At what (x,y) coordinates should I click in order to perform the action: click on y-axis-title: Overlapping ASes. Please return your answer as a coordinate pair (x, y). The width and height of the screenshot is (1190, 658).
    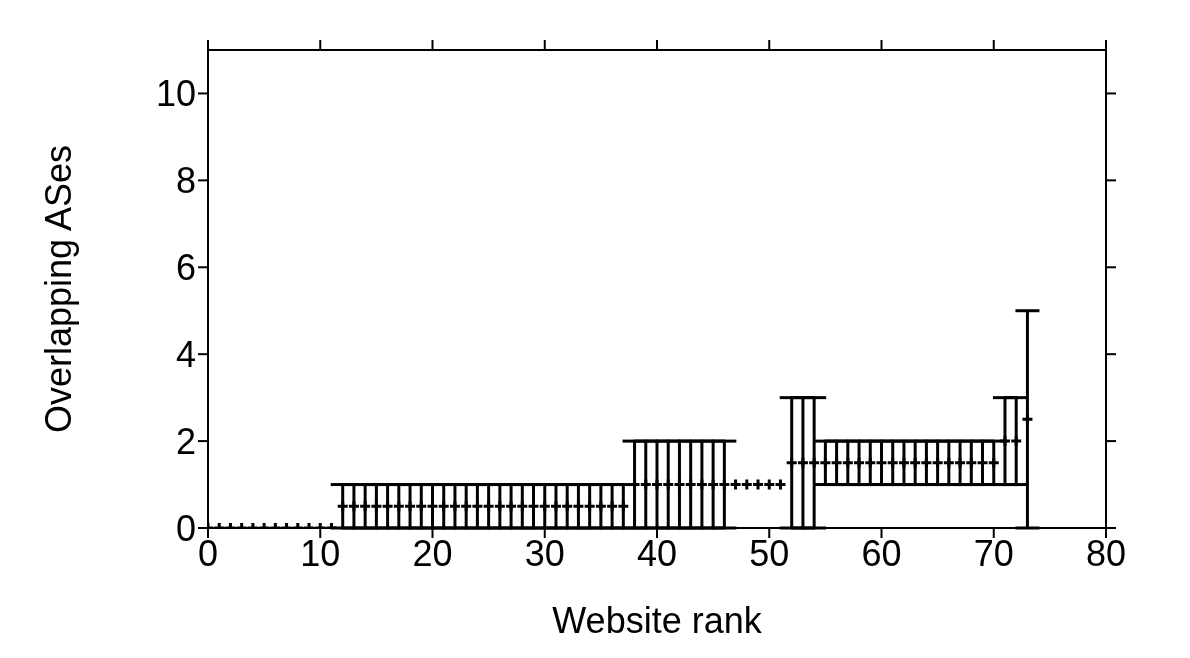
    Looking at the image, I should click on (58, 289).